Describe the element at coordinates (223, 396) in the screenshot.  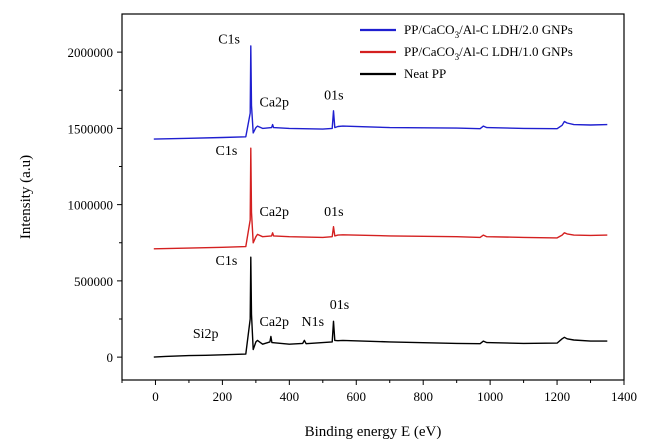
I see `x-tick-label: 200` at that location.